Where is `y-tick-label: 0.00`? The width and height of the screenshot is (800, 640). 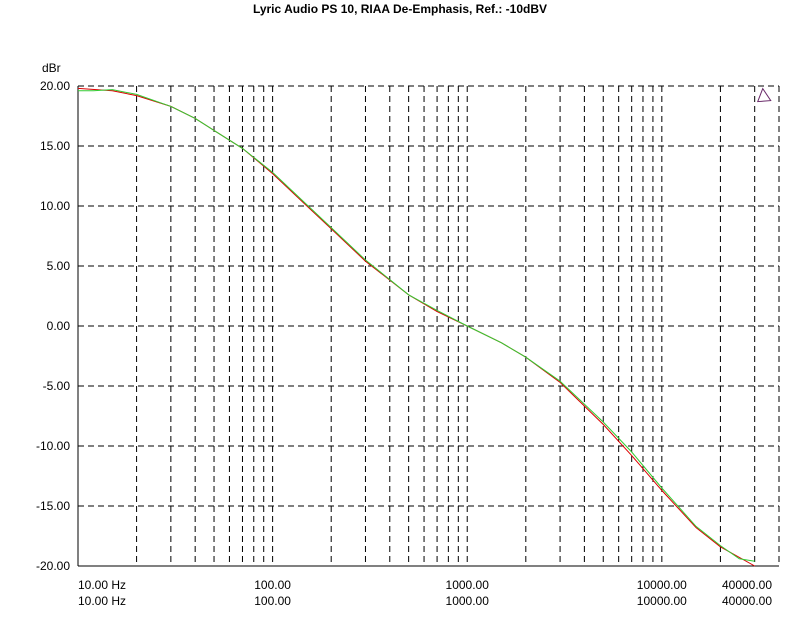 y-tick-label: 0.00 is located at coordinates (59, 326).